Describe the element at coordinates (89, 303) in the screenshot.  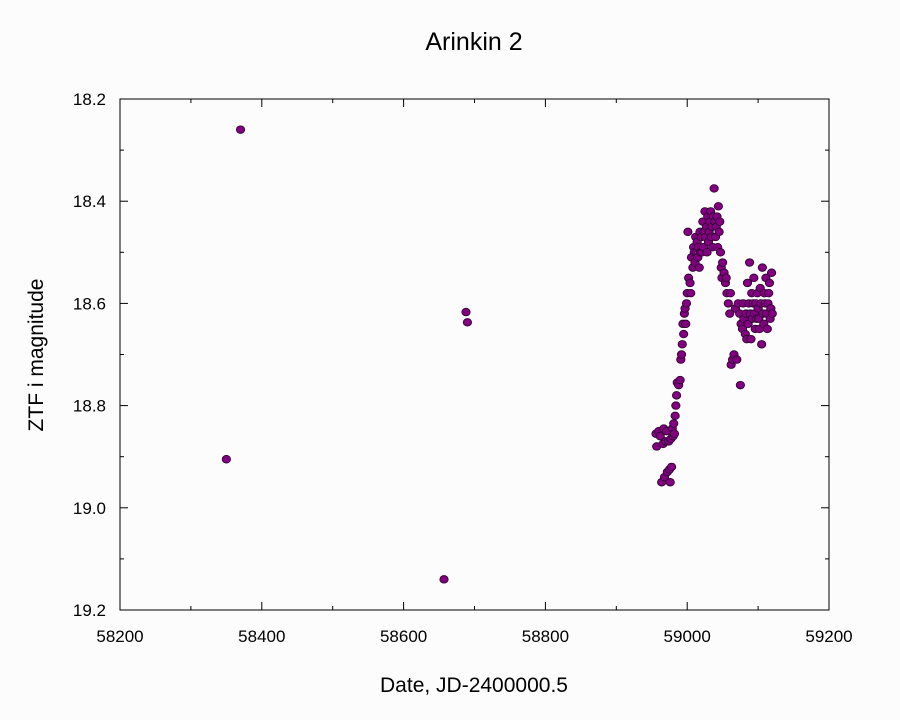
I see `y-tick-label: 18.6` at that location.